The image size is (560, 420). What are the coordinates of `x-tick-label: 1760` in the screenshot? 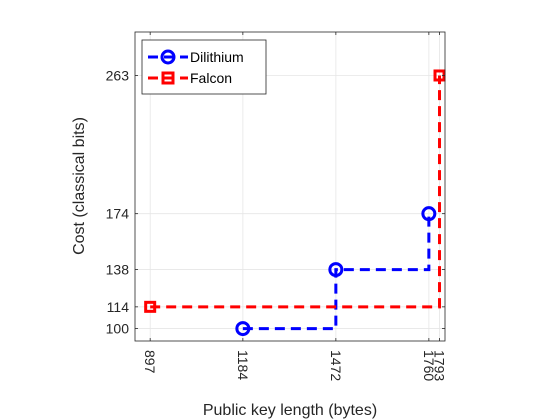 It's located at (429, 365).